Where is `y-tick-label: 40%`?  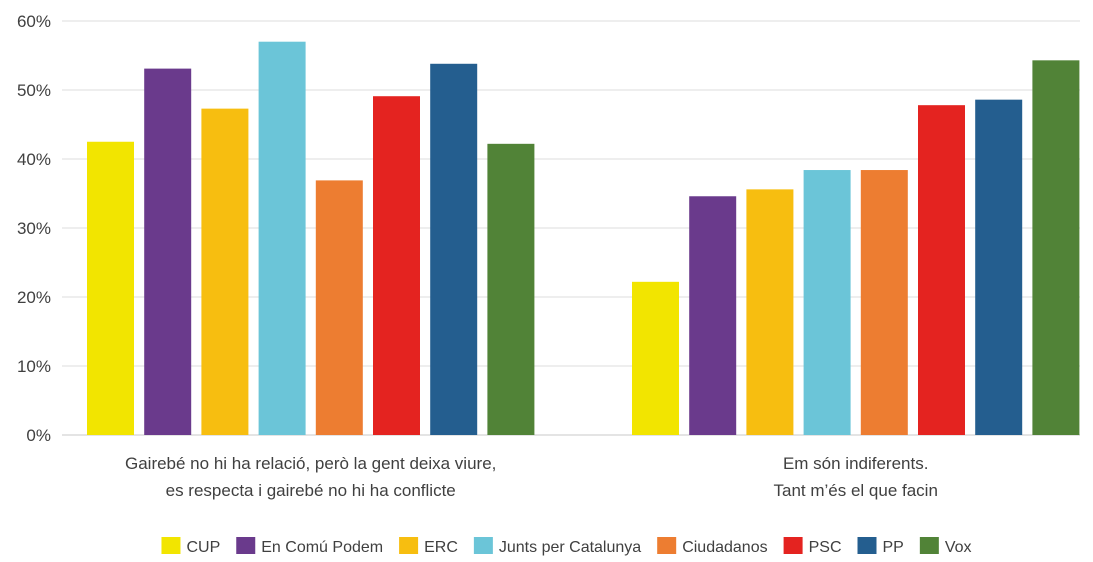 y-tick-label: 40% is located at coordinates (34, 159).